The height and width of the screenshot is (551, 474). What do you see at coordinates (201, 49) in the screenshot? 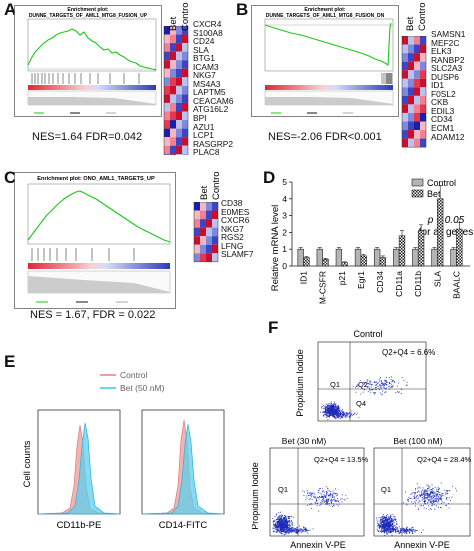
I see `gene-label: SLA` at bounding box center [201, 49].